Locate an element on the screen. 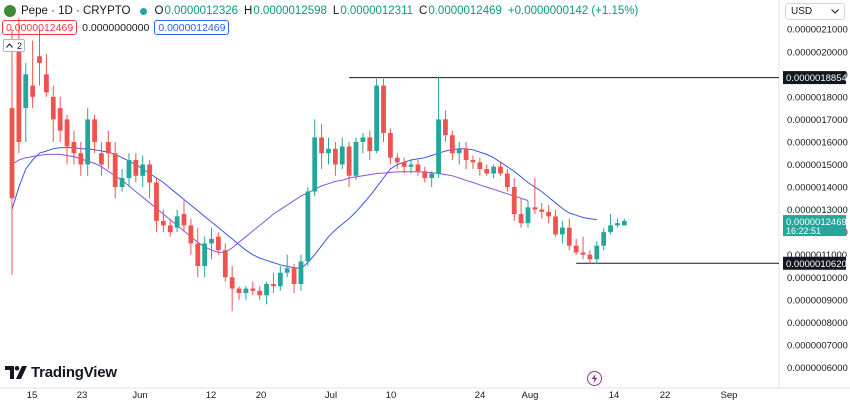 The height and width of the screenshot is (403, 850). time-tick-label: Sep is located at coordinates (729, 395).